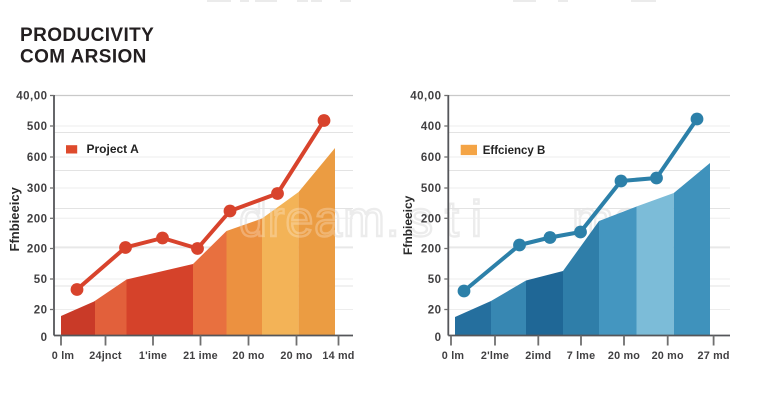 The height and width of the screenshot is (419, 768). What do you see at coordinates (431, 127) in the screenshot?
I see `svg-text: 400` at bounding box center [431, 127].